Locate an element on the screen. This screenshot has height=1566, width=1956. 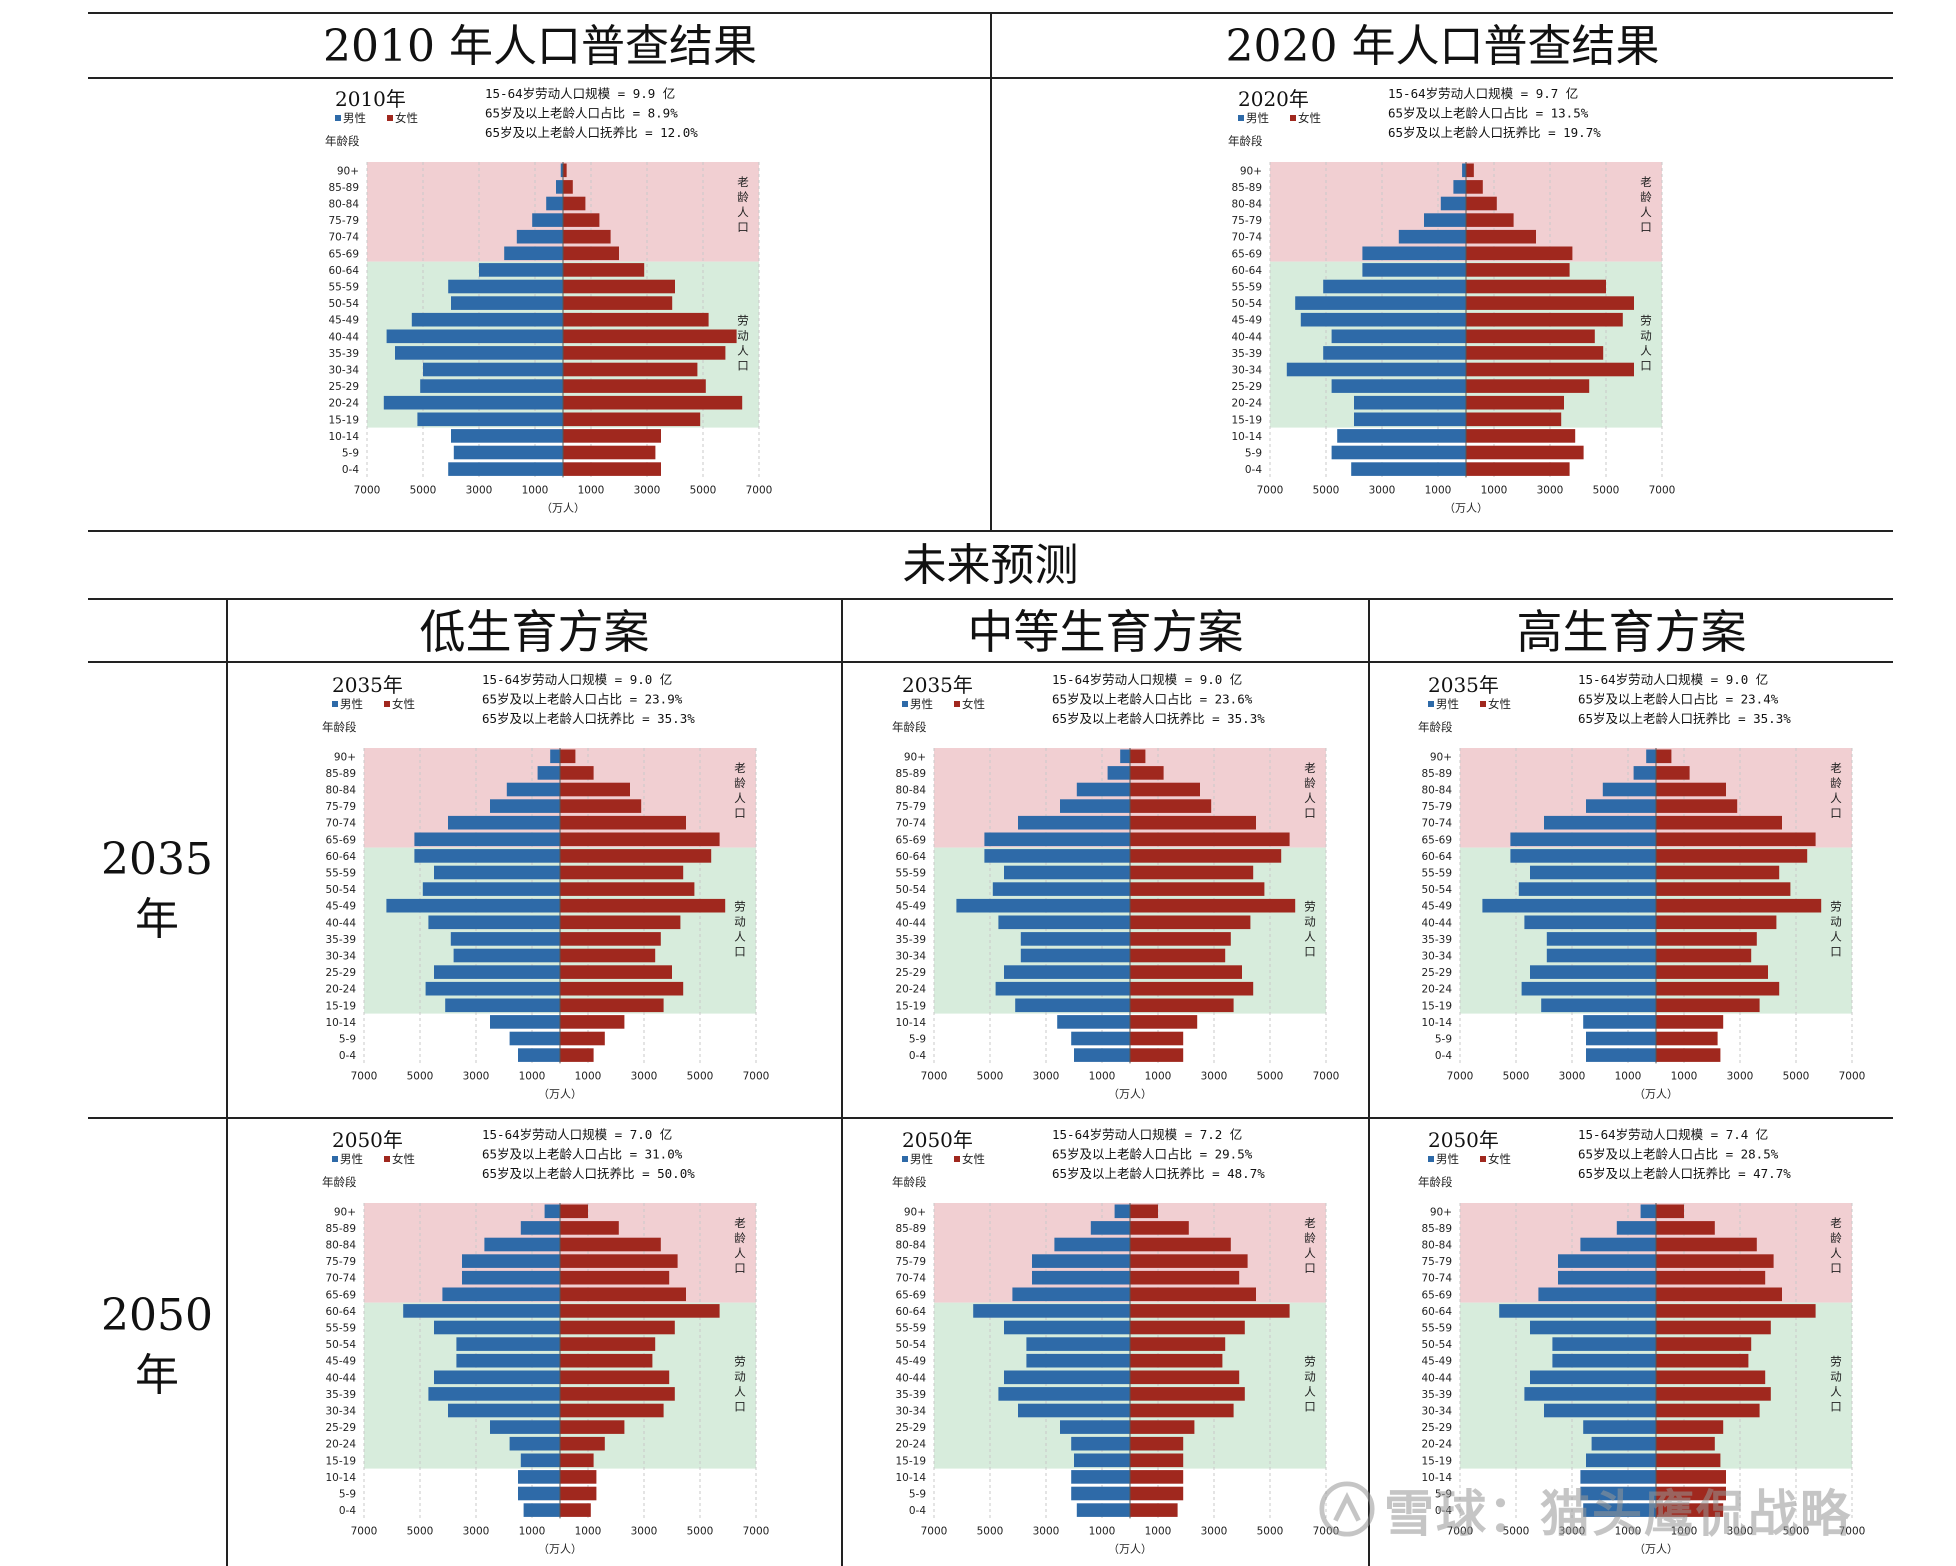
age-tick-label: 75-79 is located at coordinates (1436, 807).